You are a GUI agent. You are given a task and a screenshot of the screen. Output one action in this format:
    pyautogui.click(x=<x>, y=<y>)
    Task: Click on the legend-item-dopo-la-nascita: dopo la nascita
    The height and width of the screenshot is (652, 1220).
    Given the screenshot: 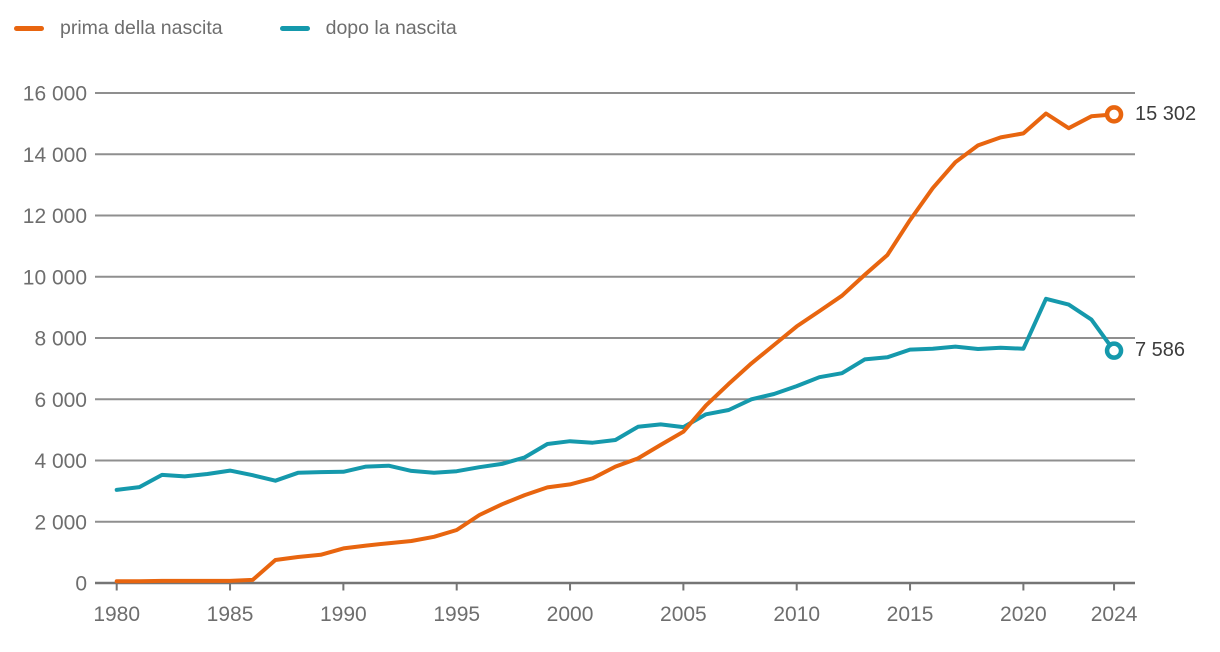 What is the action you would take?
    pyautogui.click(x=368, y=28)
    